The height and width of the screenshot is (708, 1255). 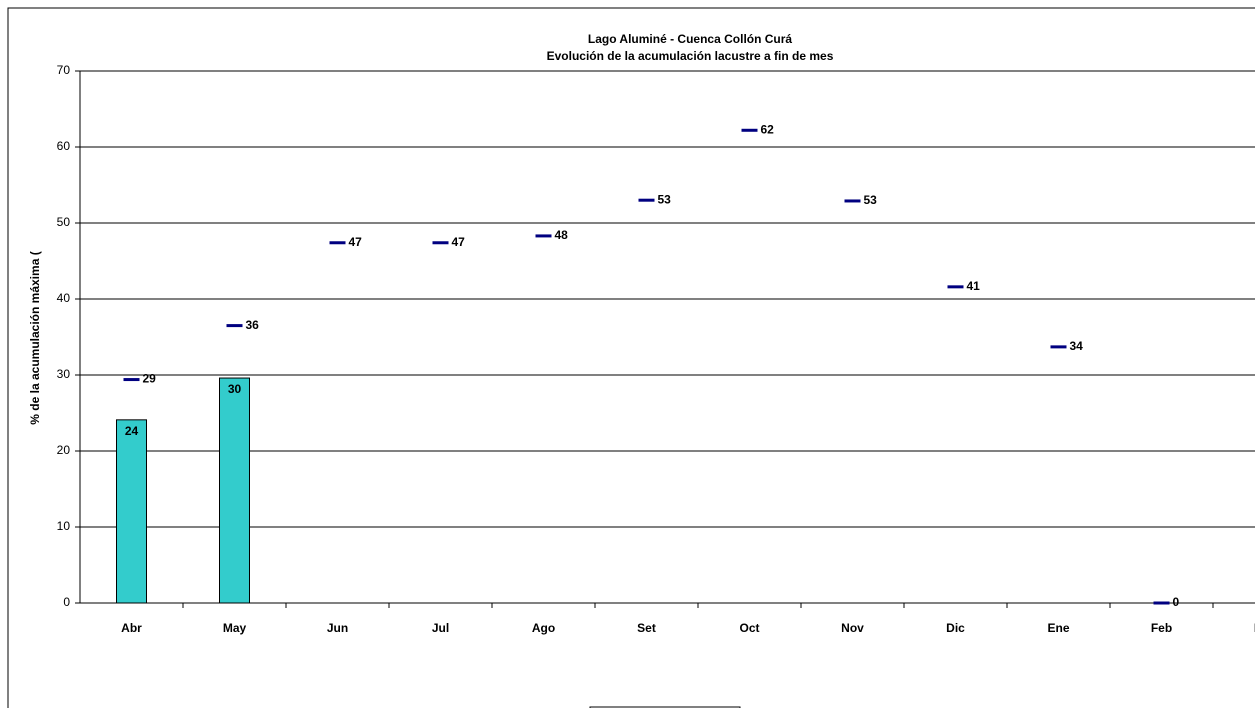 I want to click on x-tick-label: Ago, so click(x=543, y=628).